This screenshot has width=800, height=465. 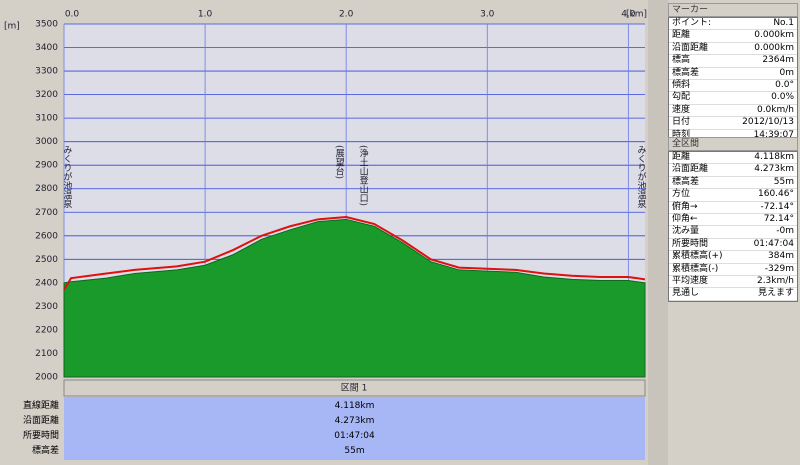 I want to click on annotation: (浄土山登山口), so click(x=363, y=175).